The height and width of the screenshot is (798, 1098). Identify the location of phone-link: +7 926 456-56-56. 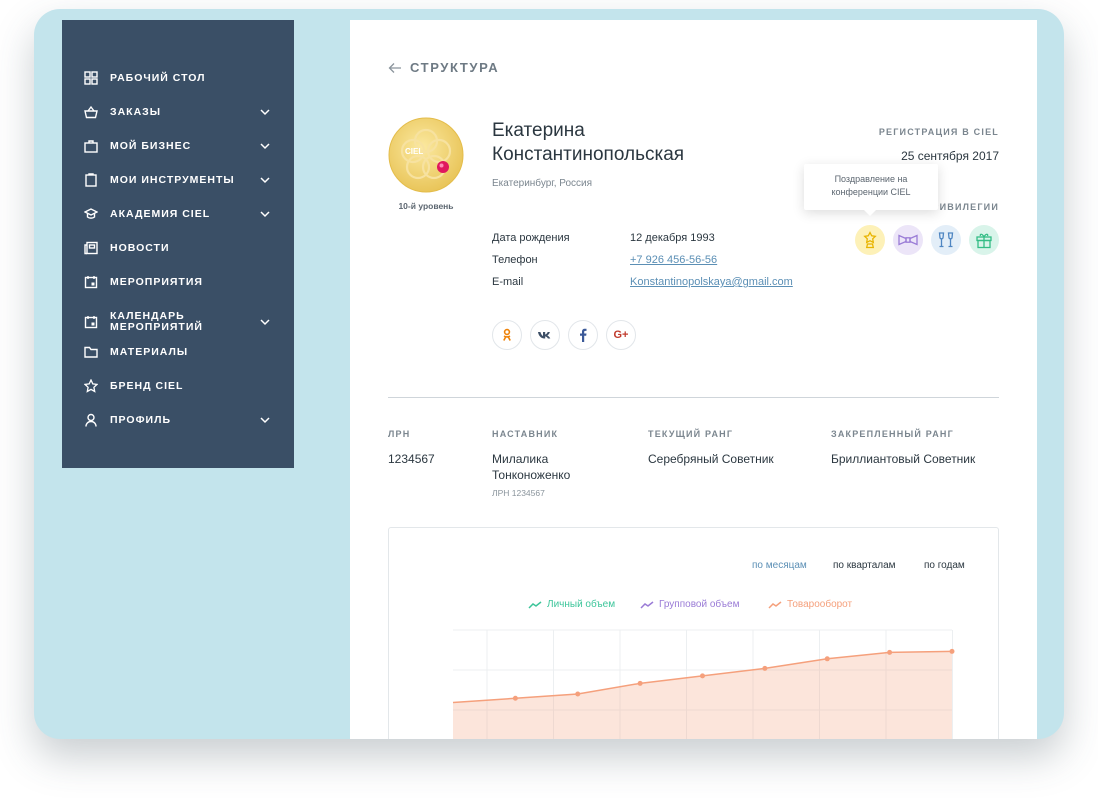
(674, 260).